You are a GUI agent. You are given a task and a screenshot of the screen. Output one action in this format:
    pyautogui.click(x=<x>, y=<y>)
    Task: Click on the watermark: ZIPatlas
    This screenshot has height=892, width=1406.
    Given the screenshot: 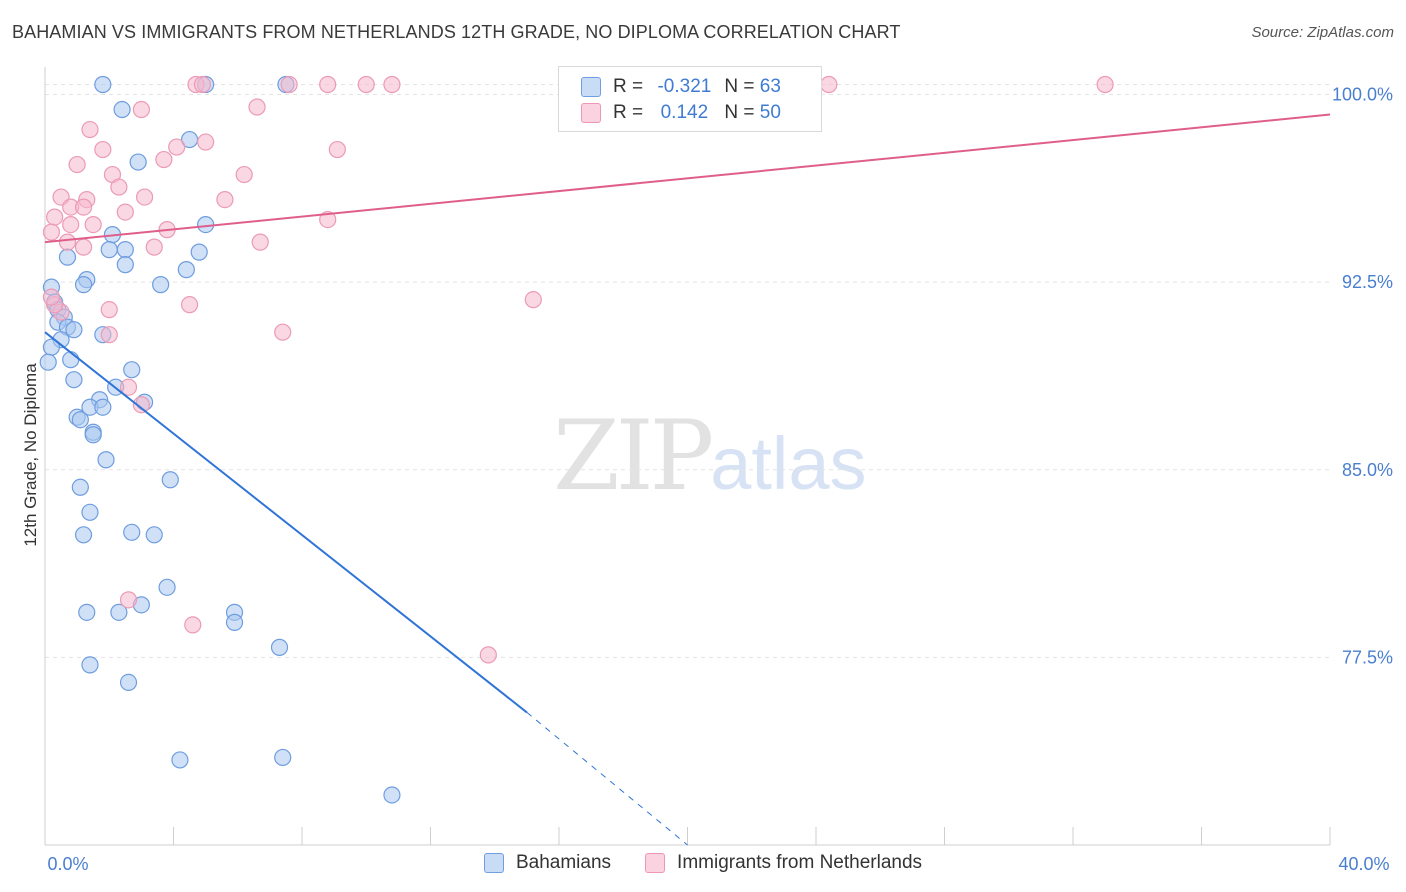 What is the action you would take?
    pyautogui.click(x=710, y=456)
    